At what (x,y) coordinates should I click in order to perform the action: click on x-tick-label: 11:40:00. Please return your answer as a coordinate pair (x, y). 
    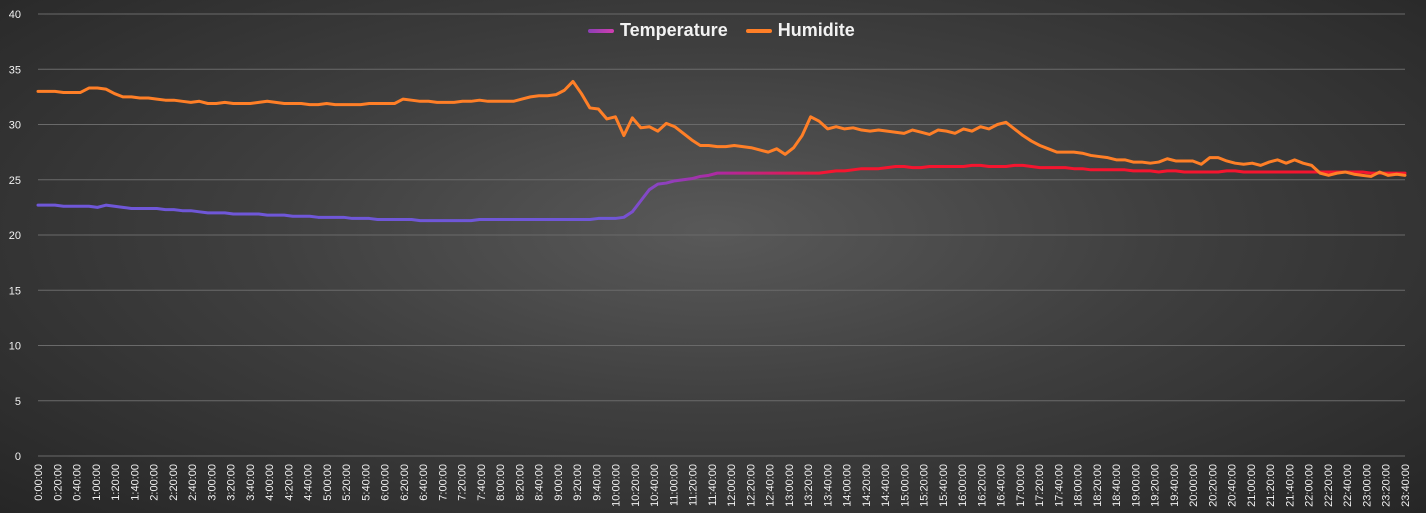
    Looking at the image, I should click on (713, 485).